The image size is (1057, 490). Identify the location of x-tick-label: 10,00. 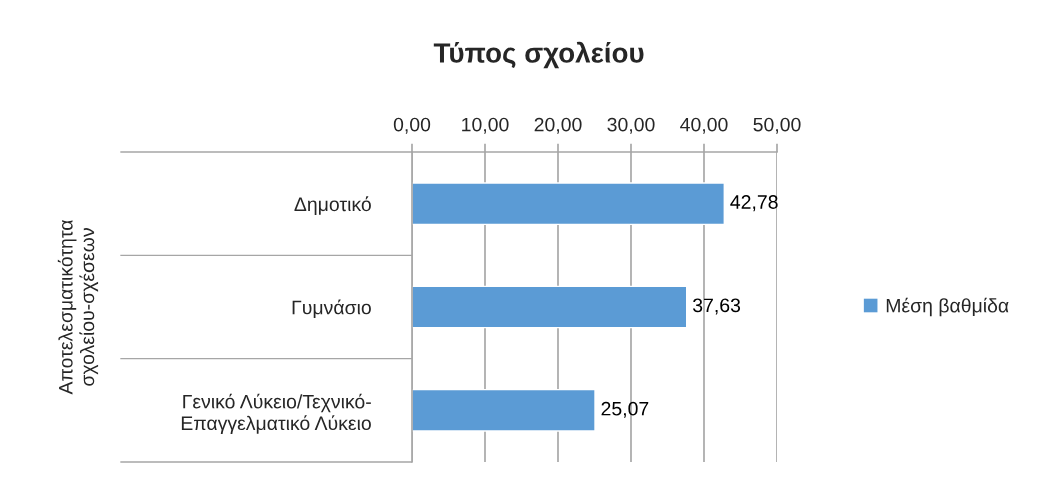
(485, 125).